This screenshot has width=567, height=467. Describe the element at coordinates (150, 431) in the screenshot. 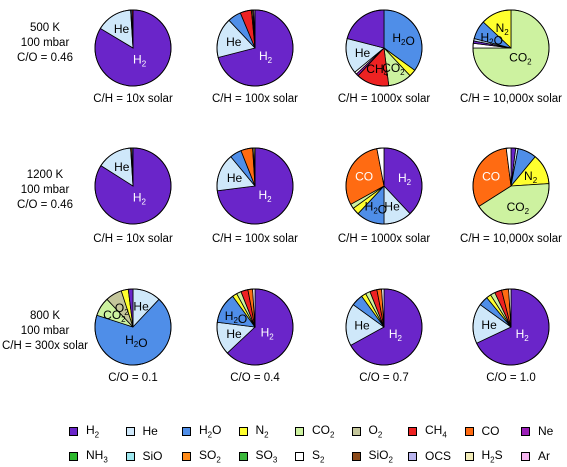

I see `legend-label: He` at that location.